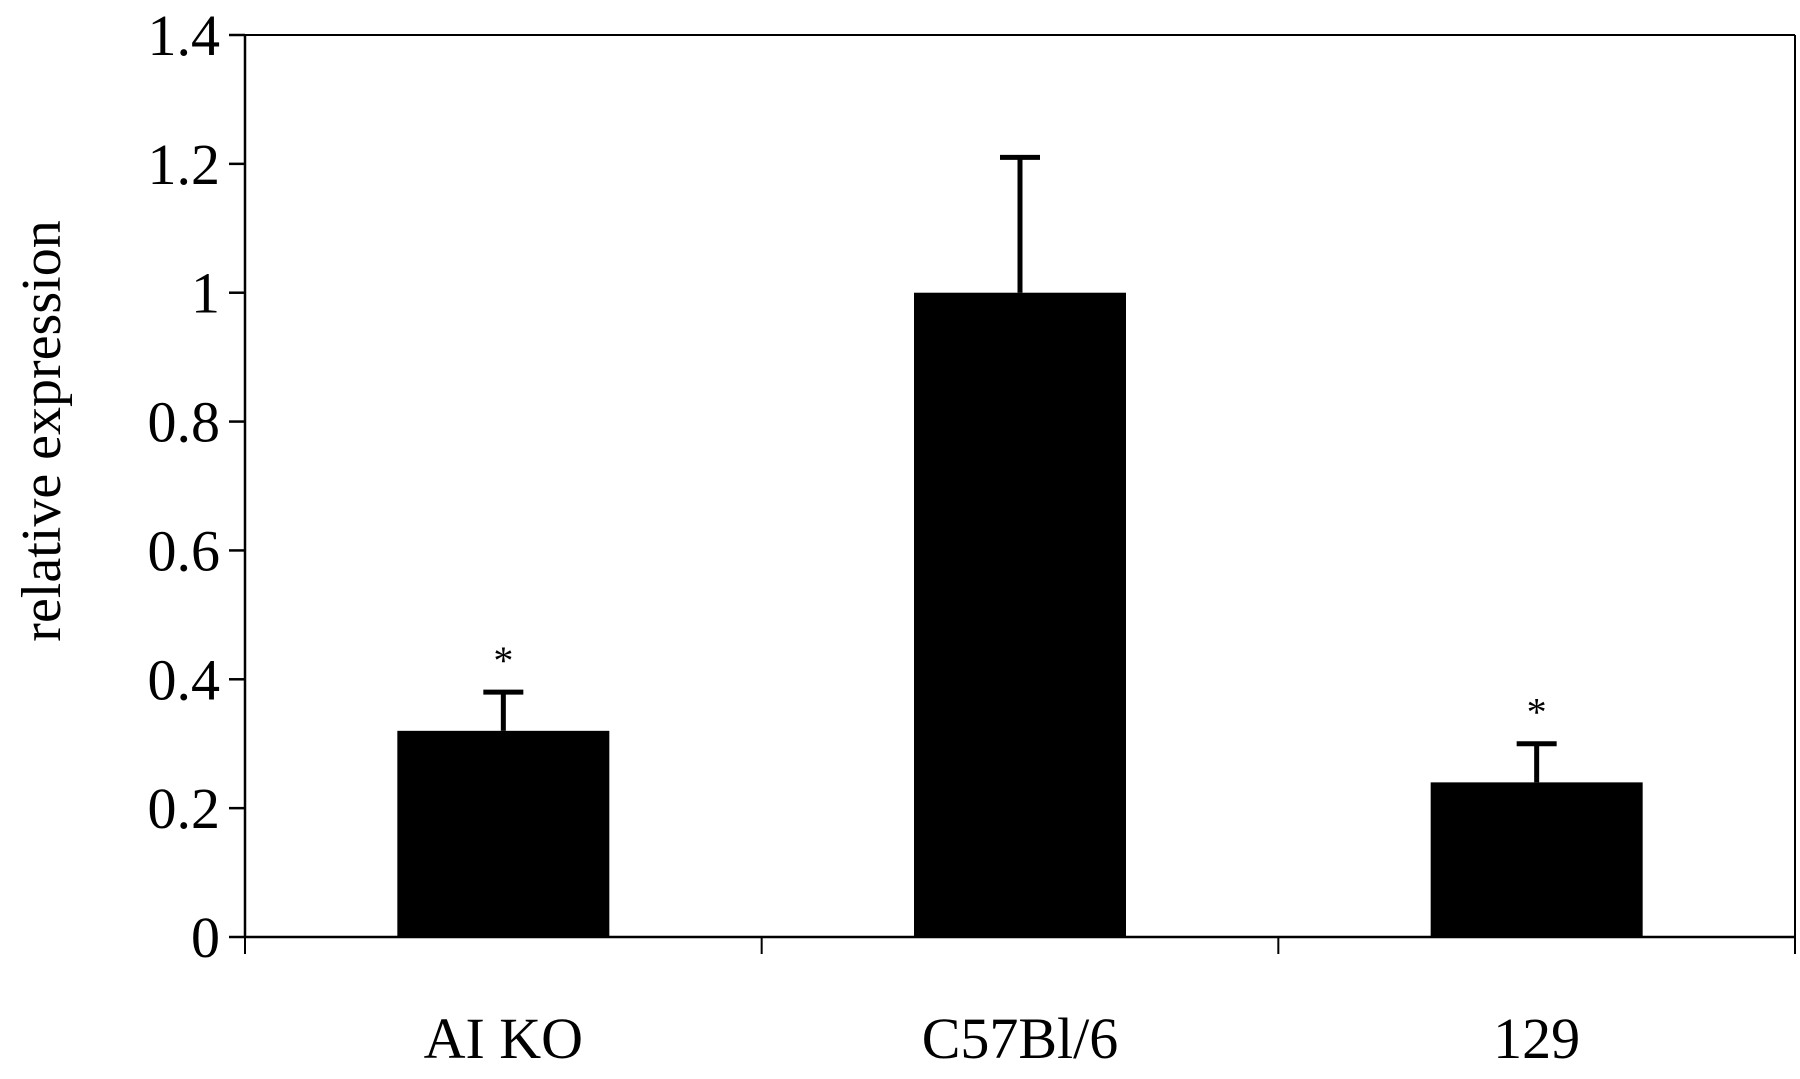 The width and height of the screenshot is (1800, 1079). I want to click on y-tick-label: 1.4, so click(184, 35).